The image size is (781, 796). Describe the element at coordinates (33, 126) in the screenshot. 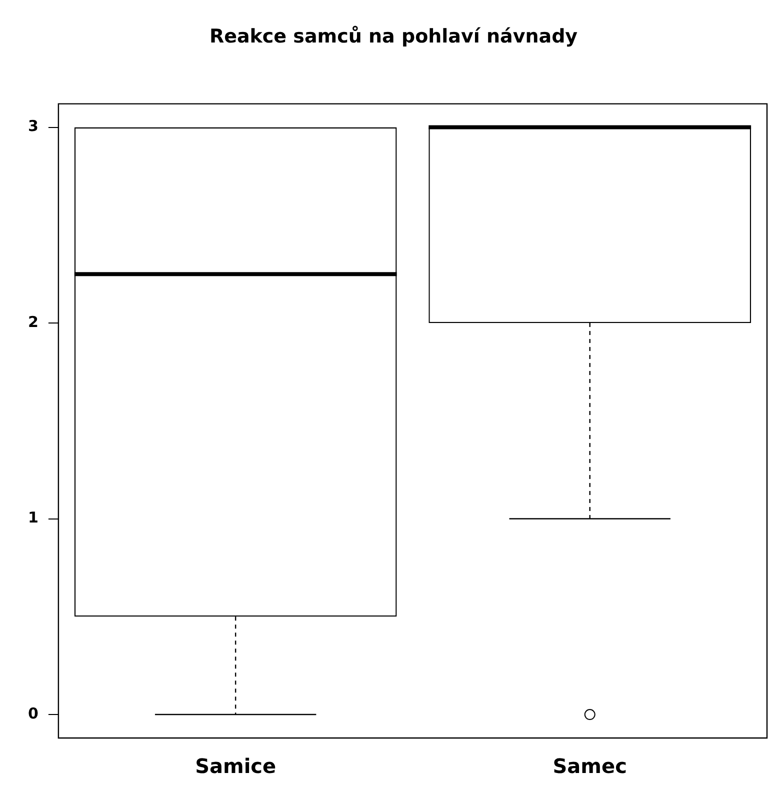

I see `y-tick-label: 3` at that location.